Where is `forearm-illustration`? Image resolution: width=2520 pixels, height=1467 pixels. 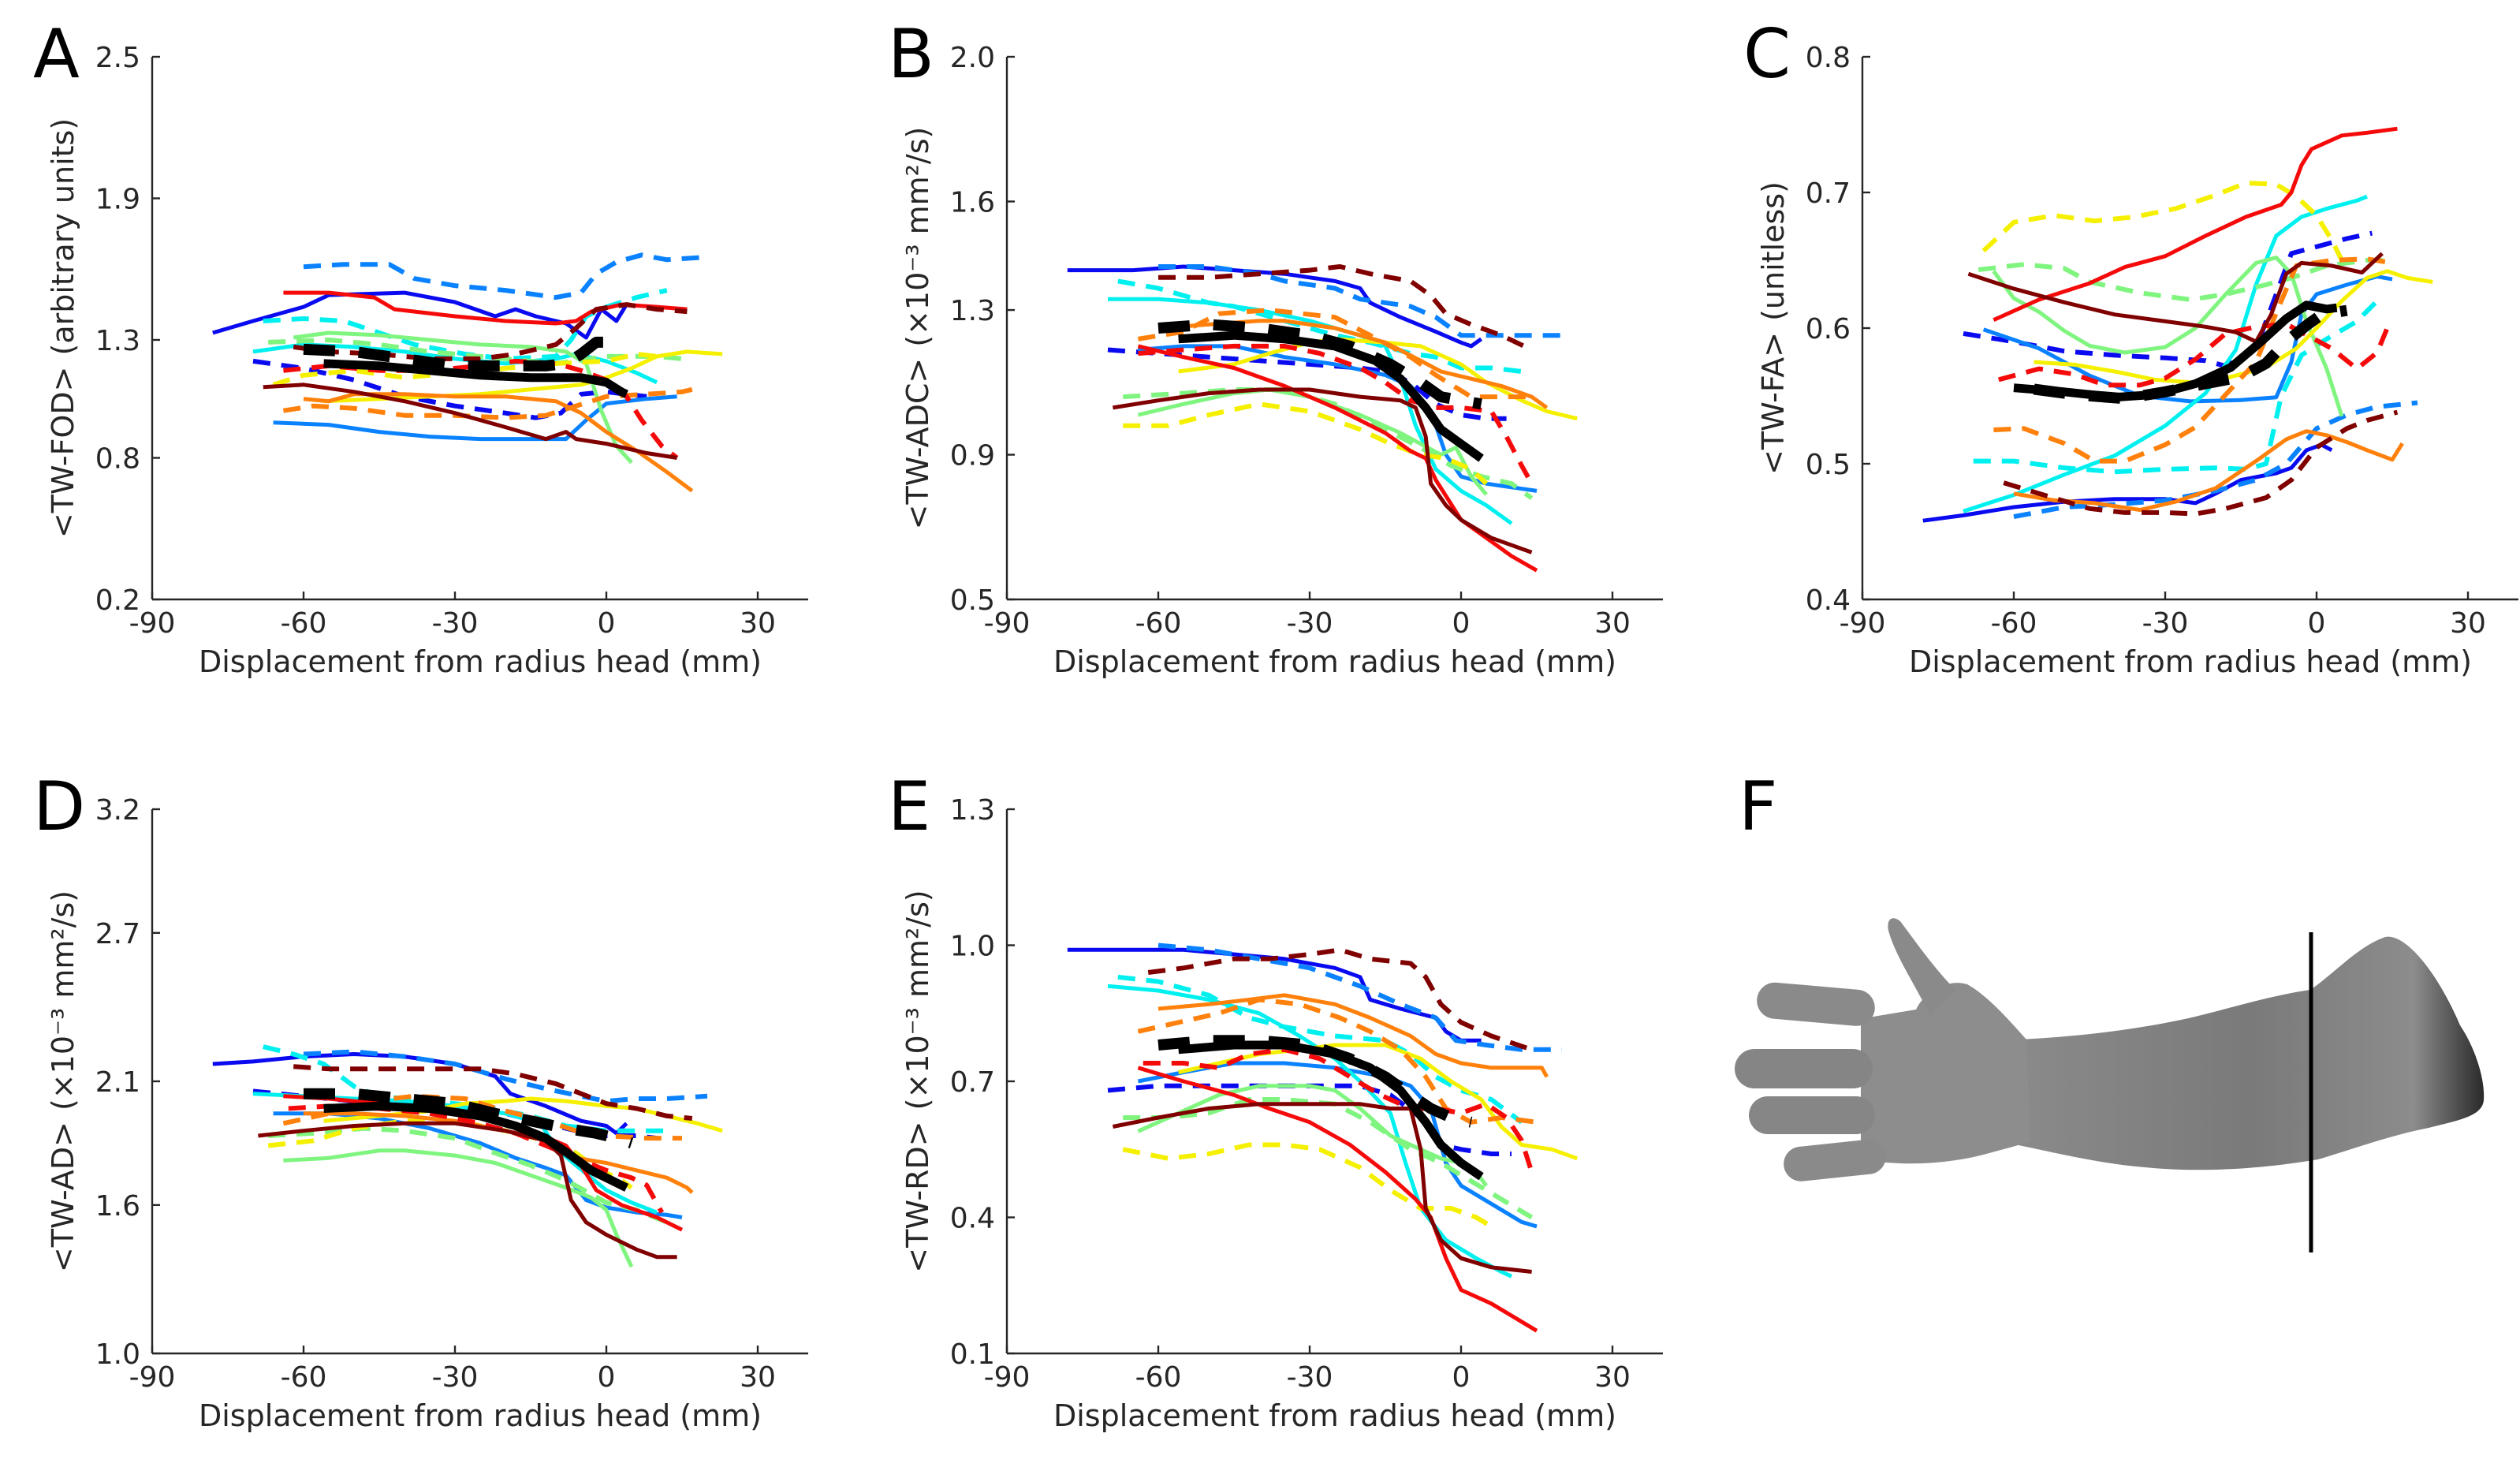 forearm-illustration is located at coordinates (2110, 1085).